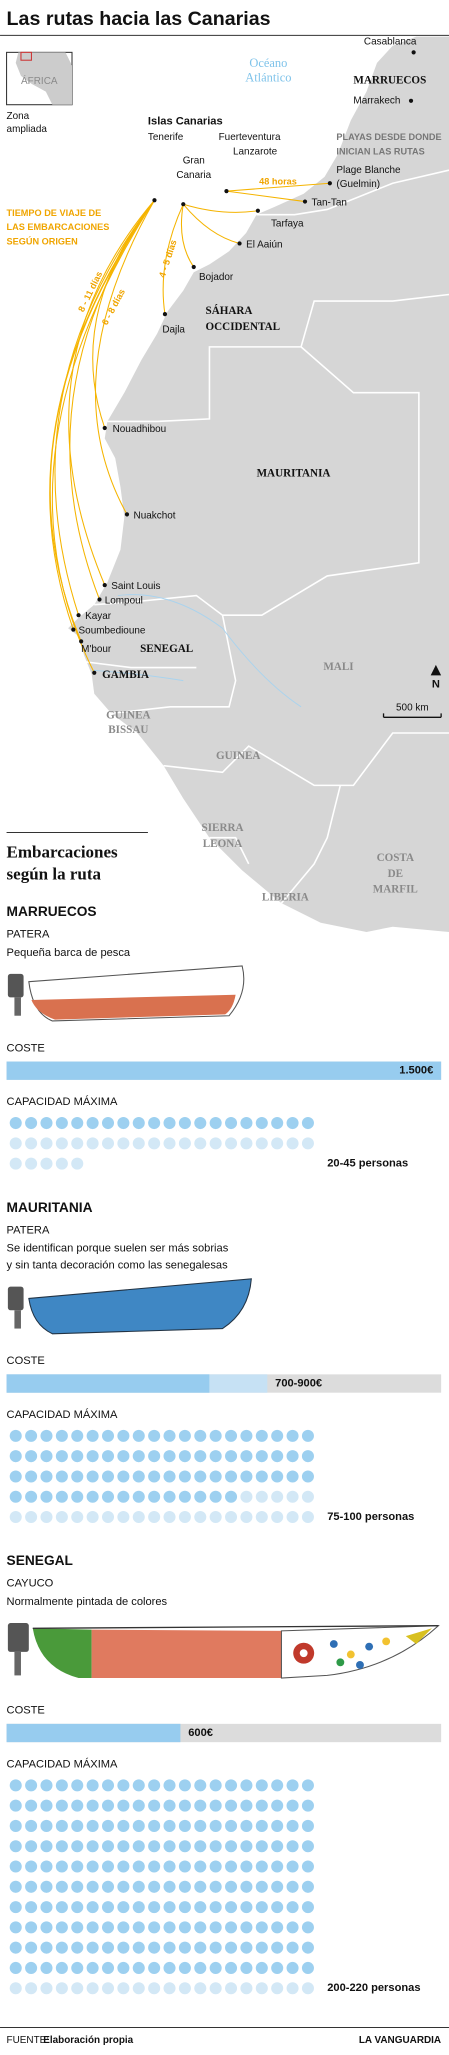  Describe the element at coordinates (395, 874) in the screenshot. I see `map-label: DE` at that location.